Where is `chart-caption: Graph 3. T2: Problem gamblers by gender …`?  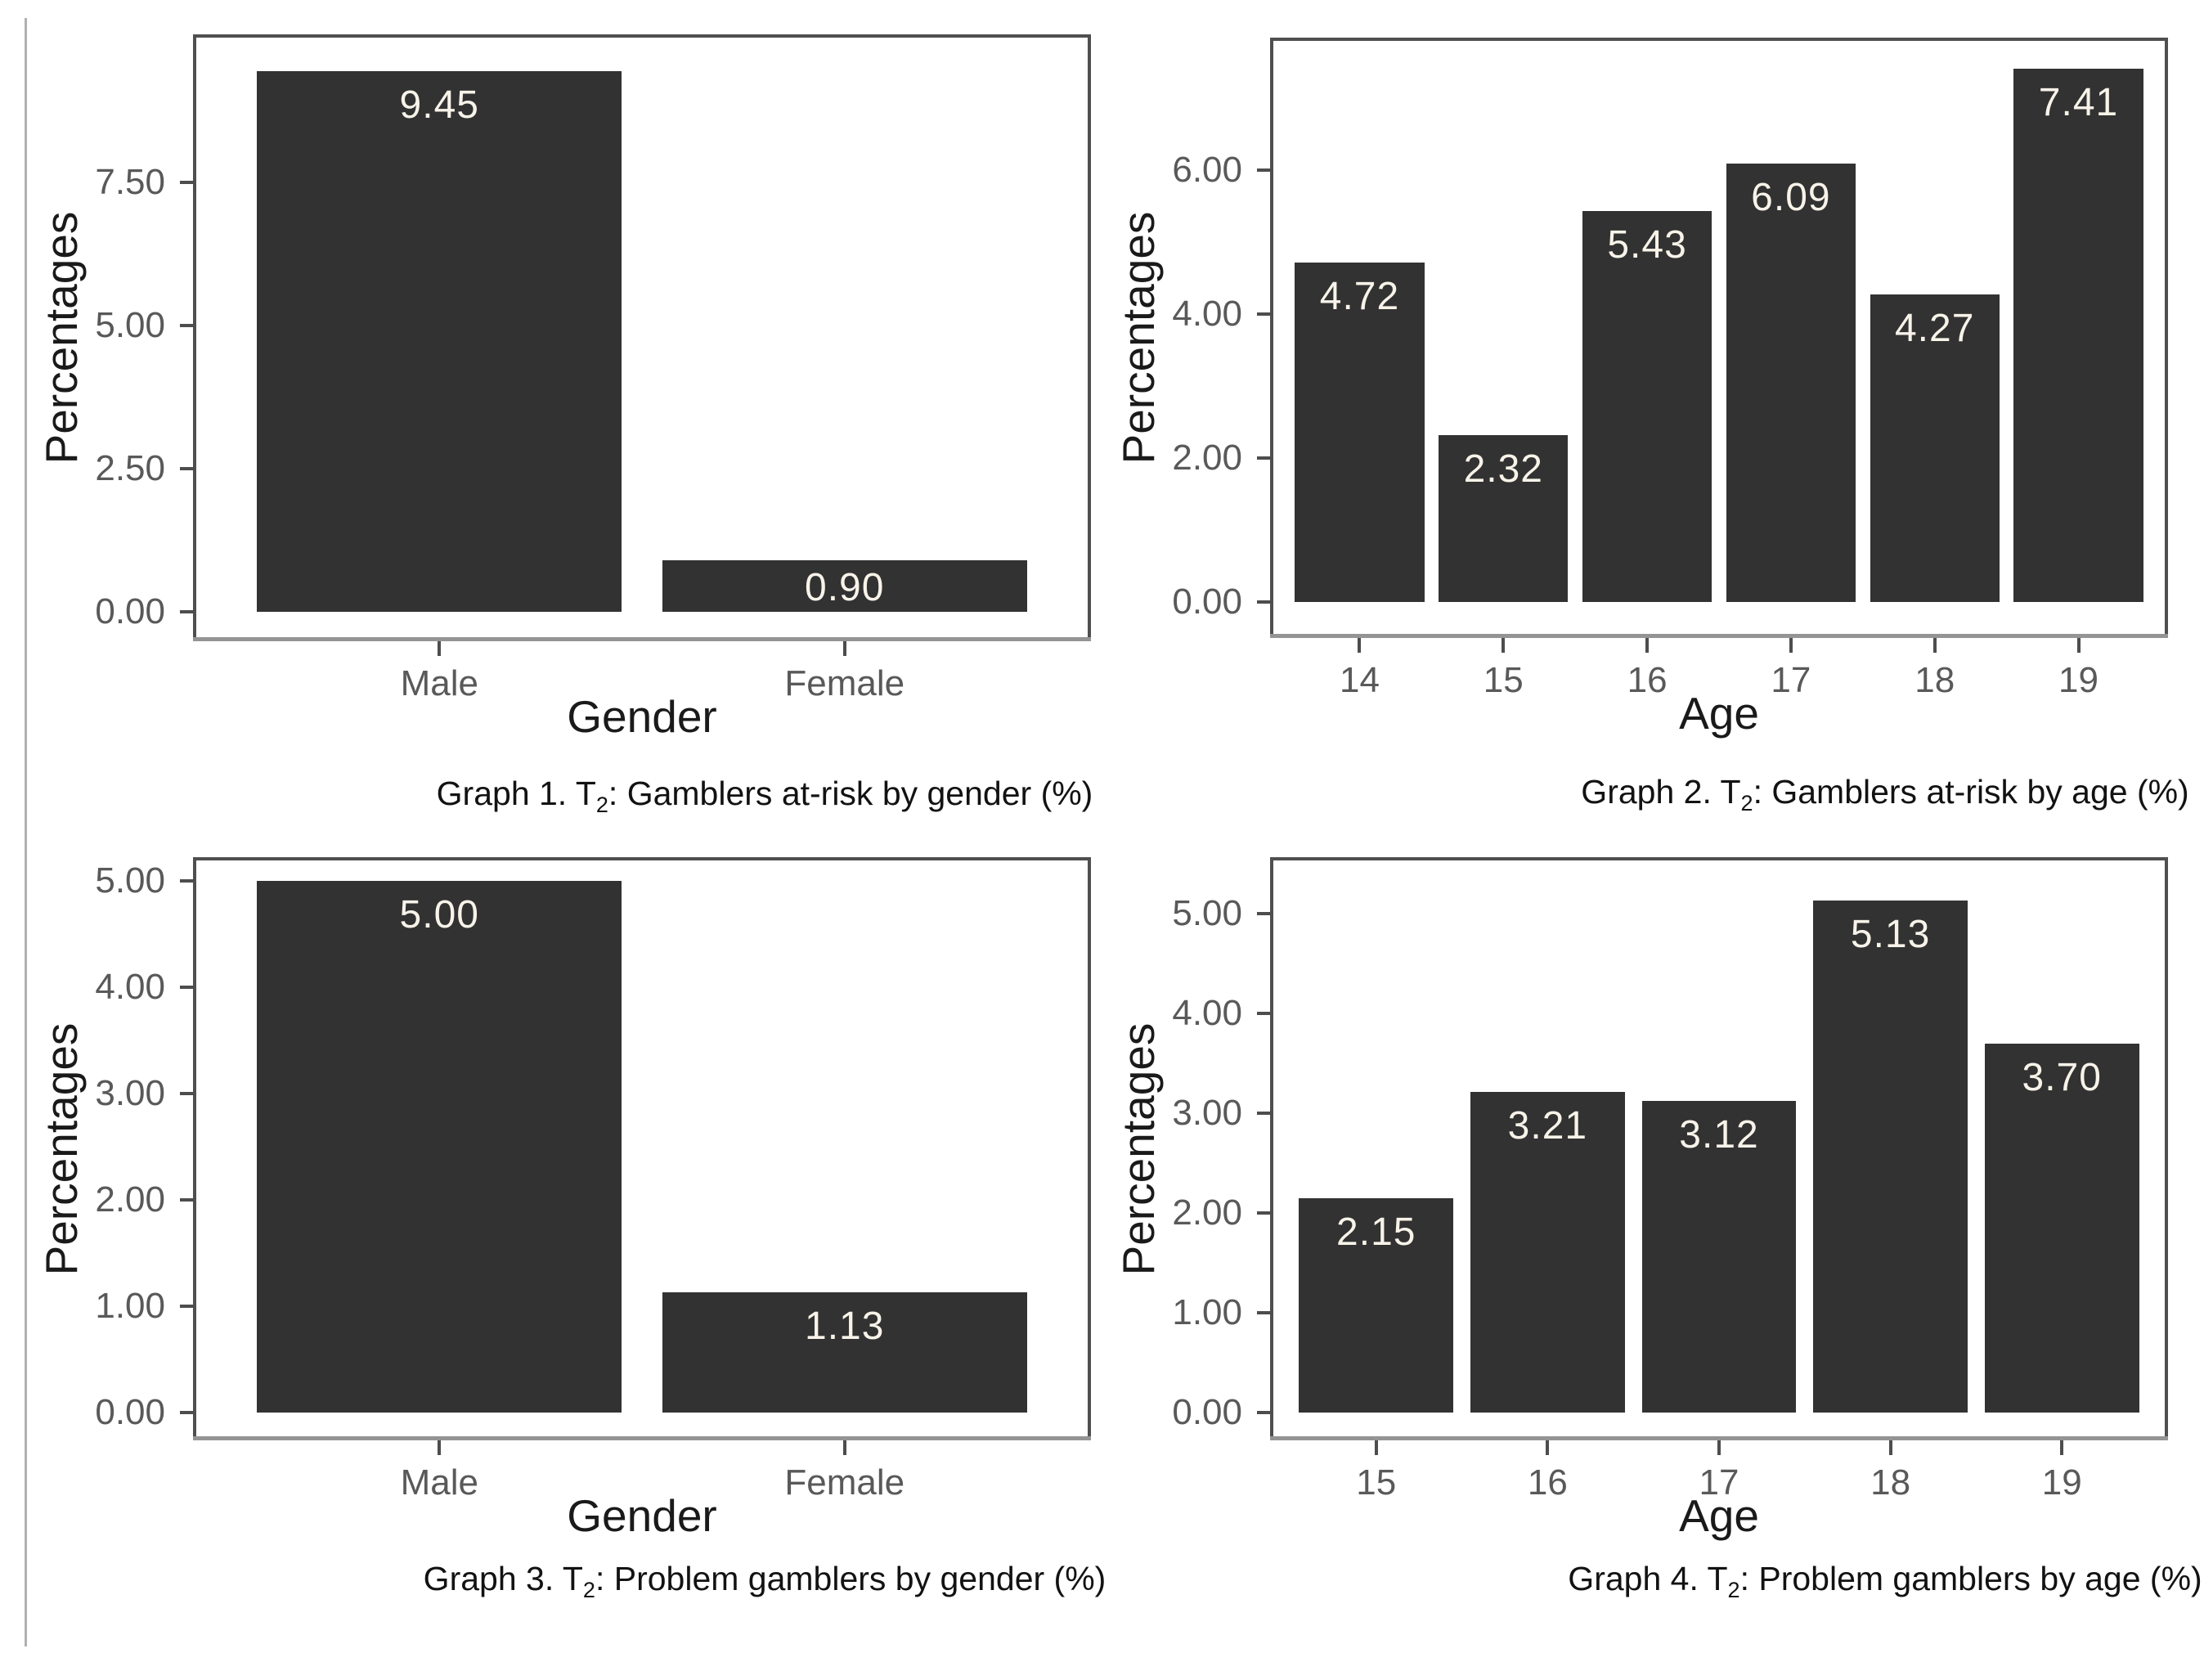
chart-caption: Graph 3. T2: Problem gamblers by gender … is located at coordinates (765, 1581).